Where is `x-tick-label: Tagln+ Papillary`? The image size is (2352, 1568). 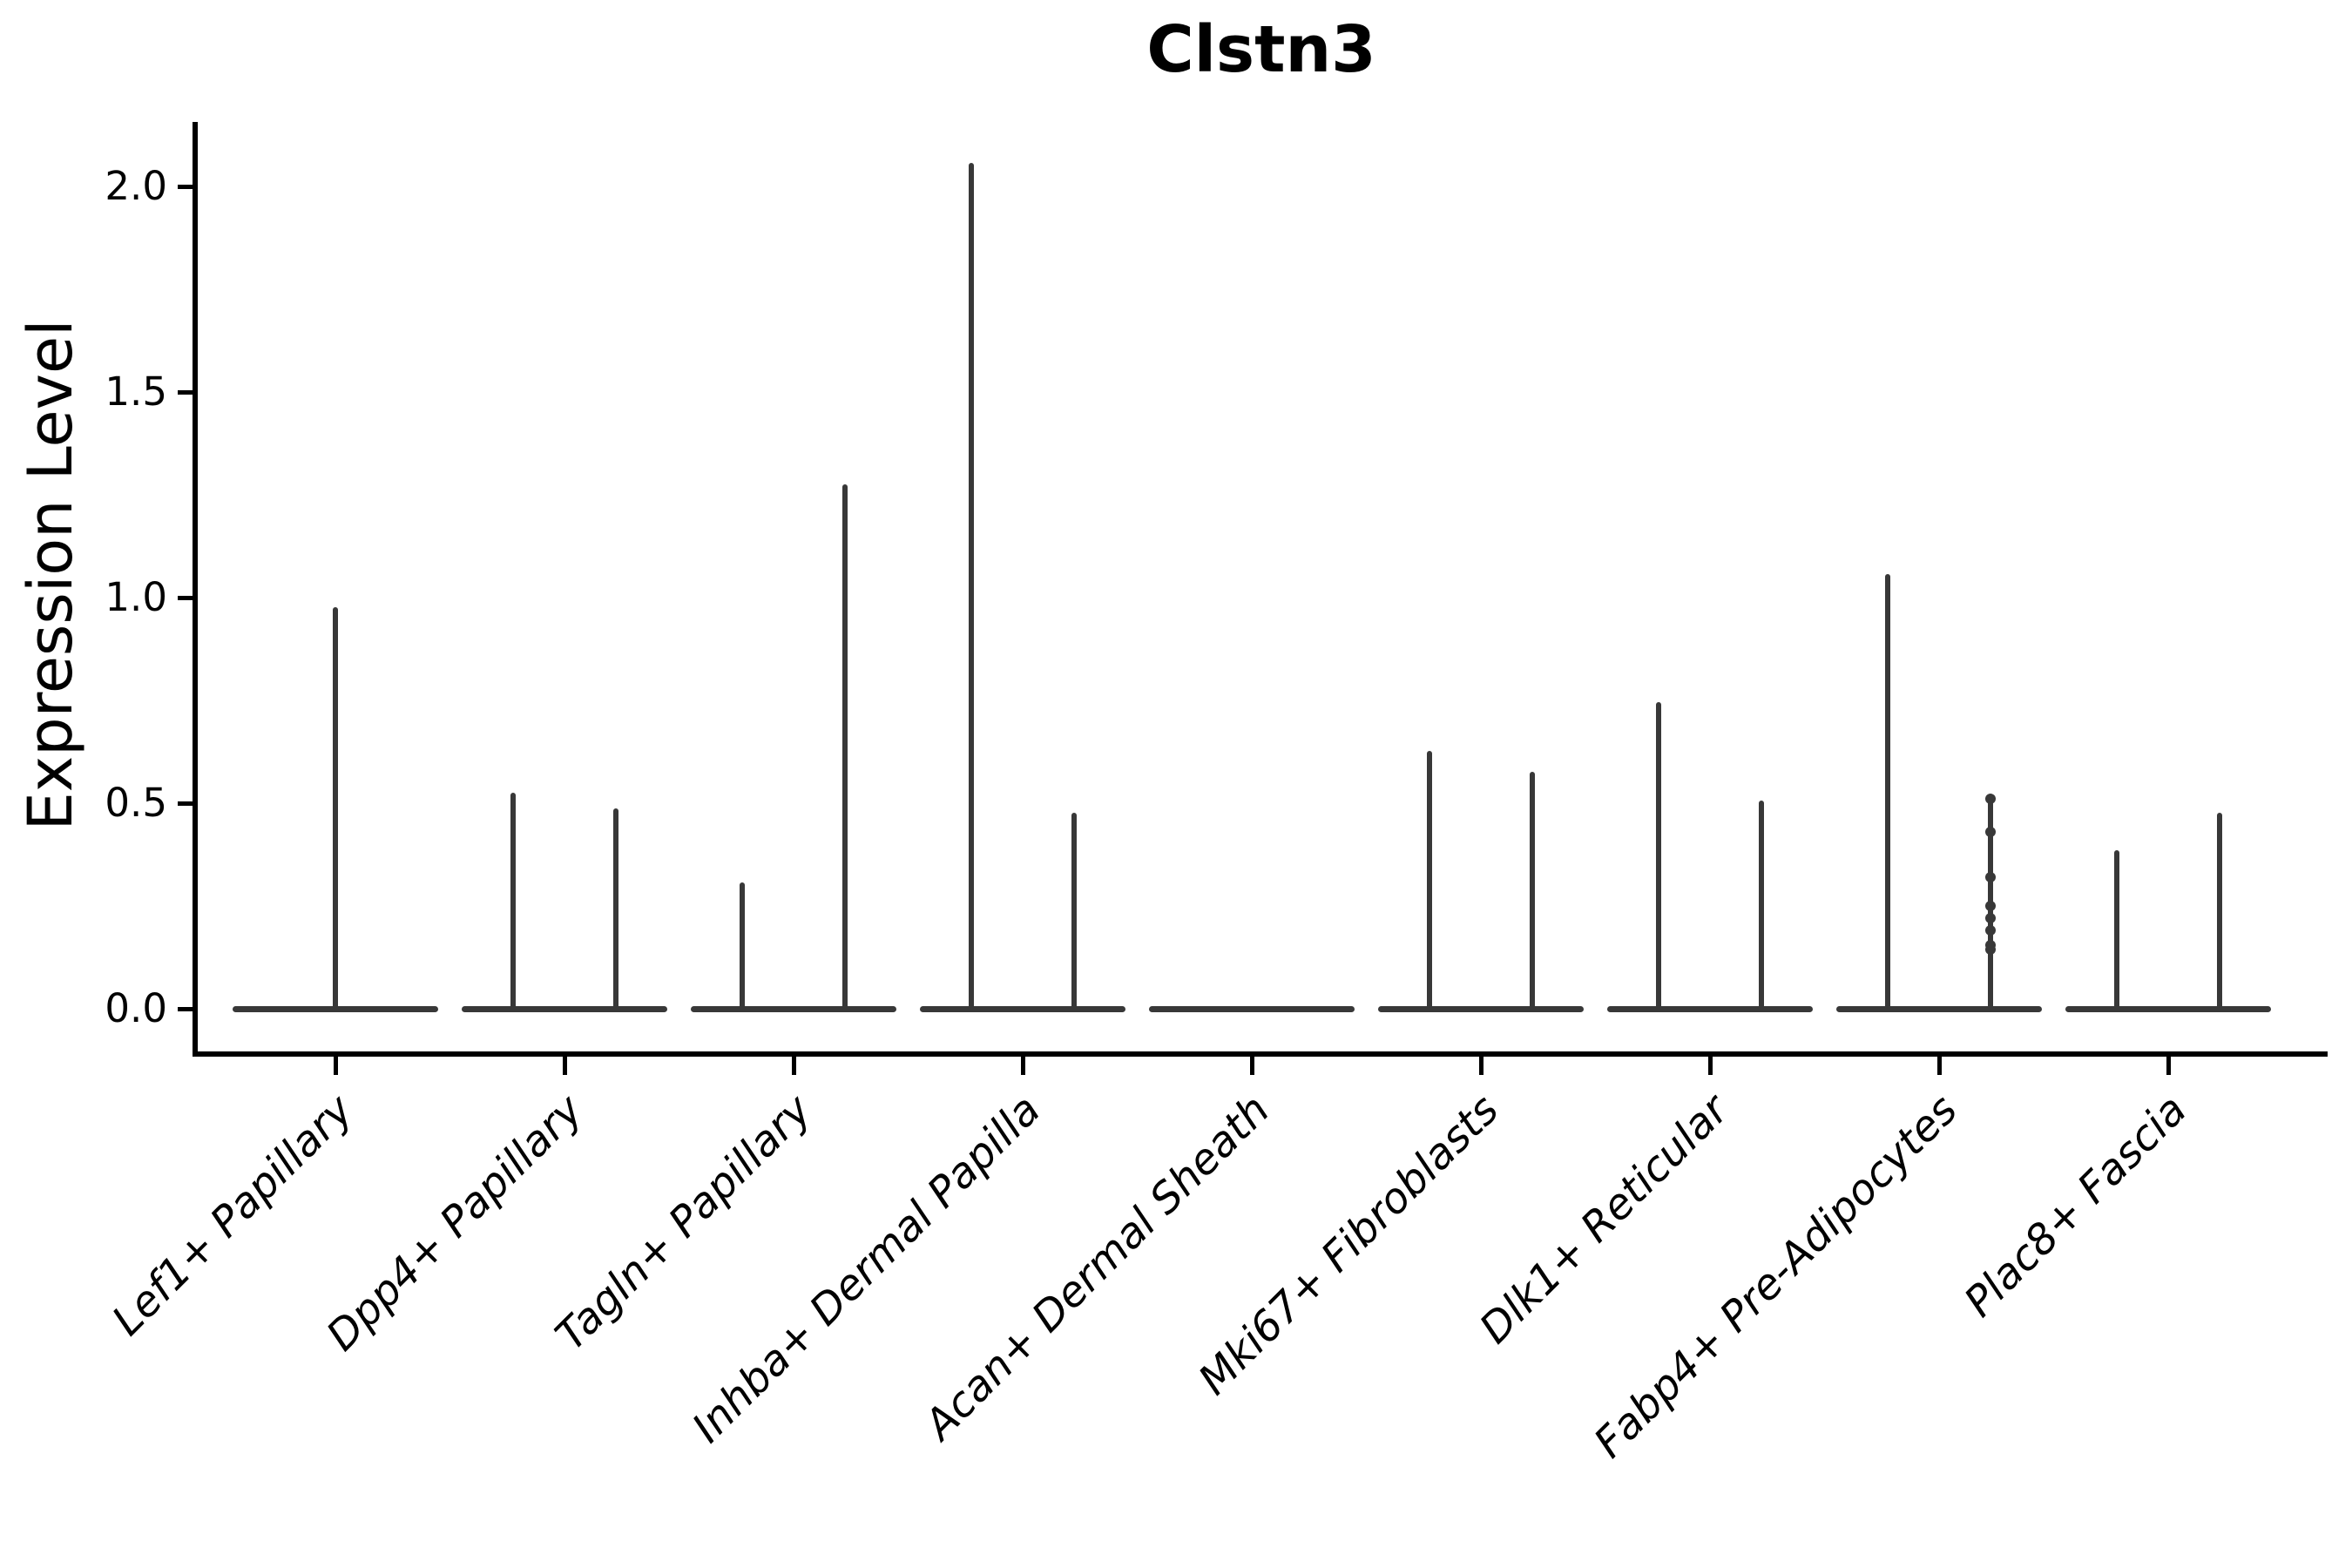
x-tick-label: Tagln+ Papillary is located at coordinates (683, 1223).